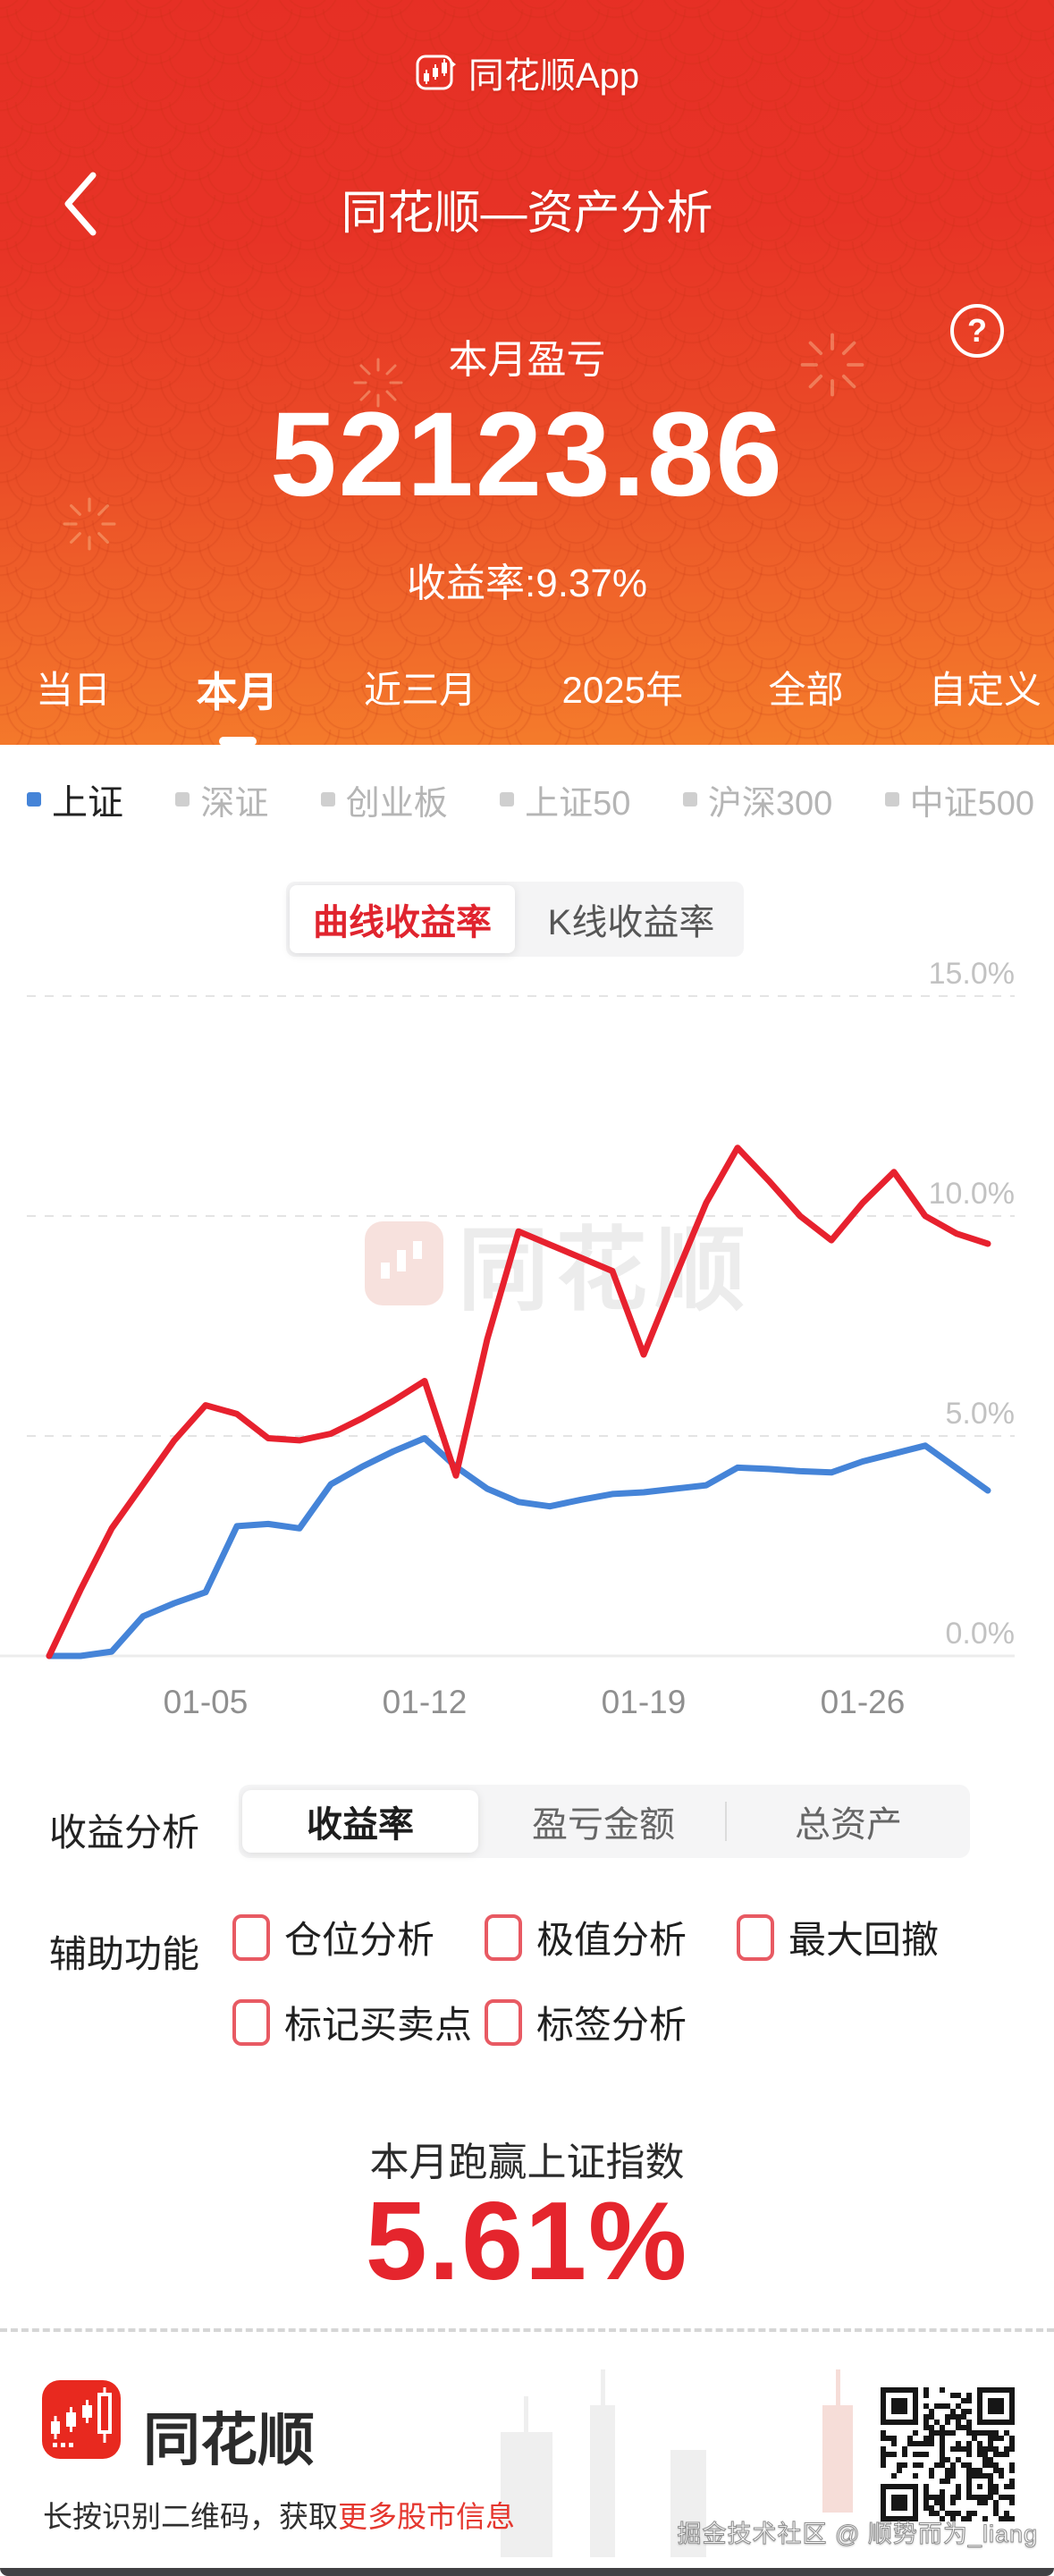 The image size is (1054, 2576). What do you see at coordinates (229, 2440) in the screenshot?
I see `brand-name: 同花顺` at bounding box center [229, 2440].